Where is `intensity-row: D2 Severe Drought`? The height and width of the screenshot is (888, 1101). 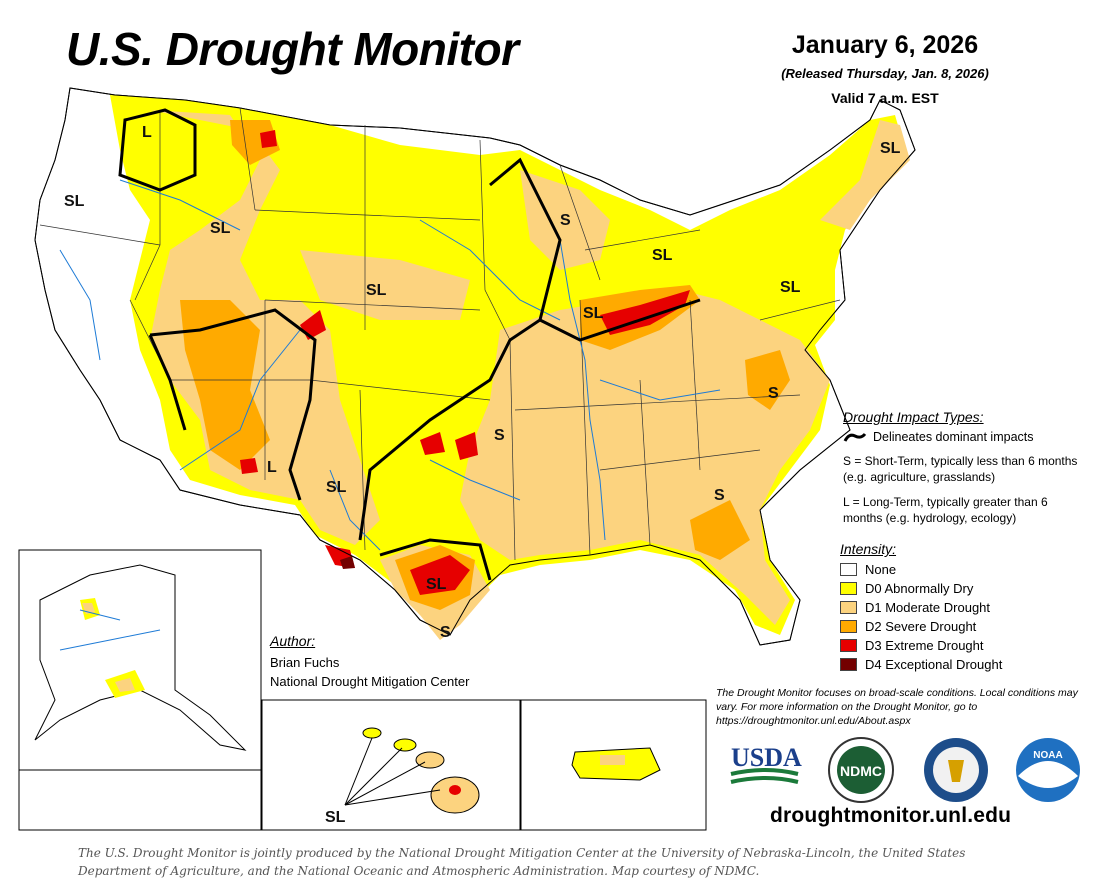 intensity-row: D2 Severe Drought is located at coordinates (965, 626).